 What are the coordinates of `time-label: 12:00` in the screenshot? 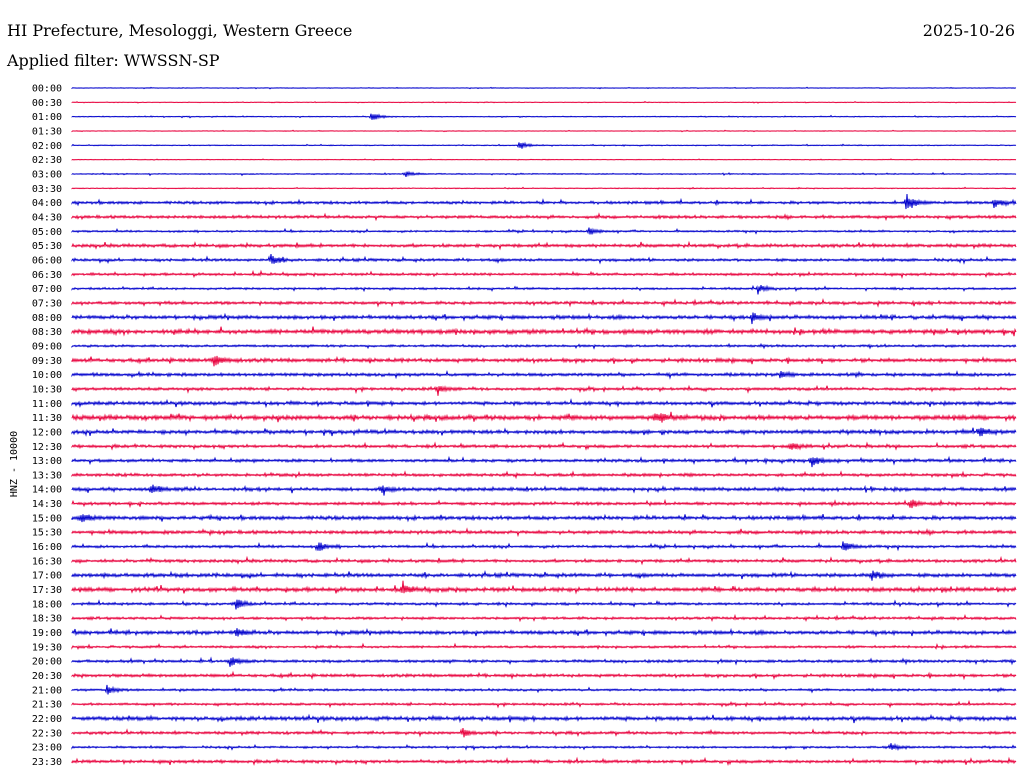 It's located at (47, 432).